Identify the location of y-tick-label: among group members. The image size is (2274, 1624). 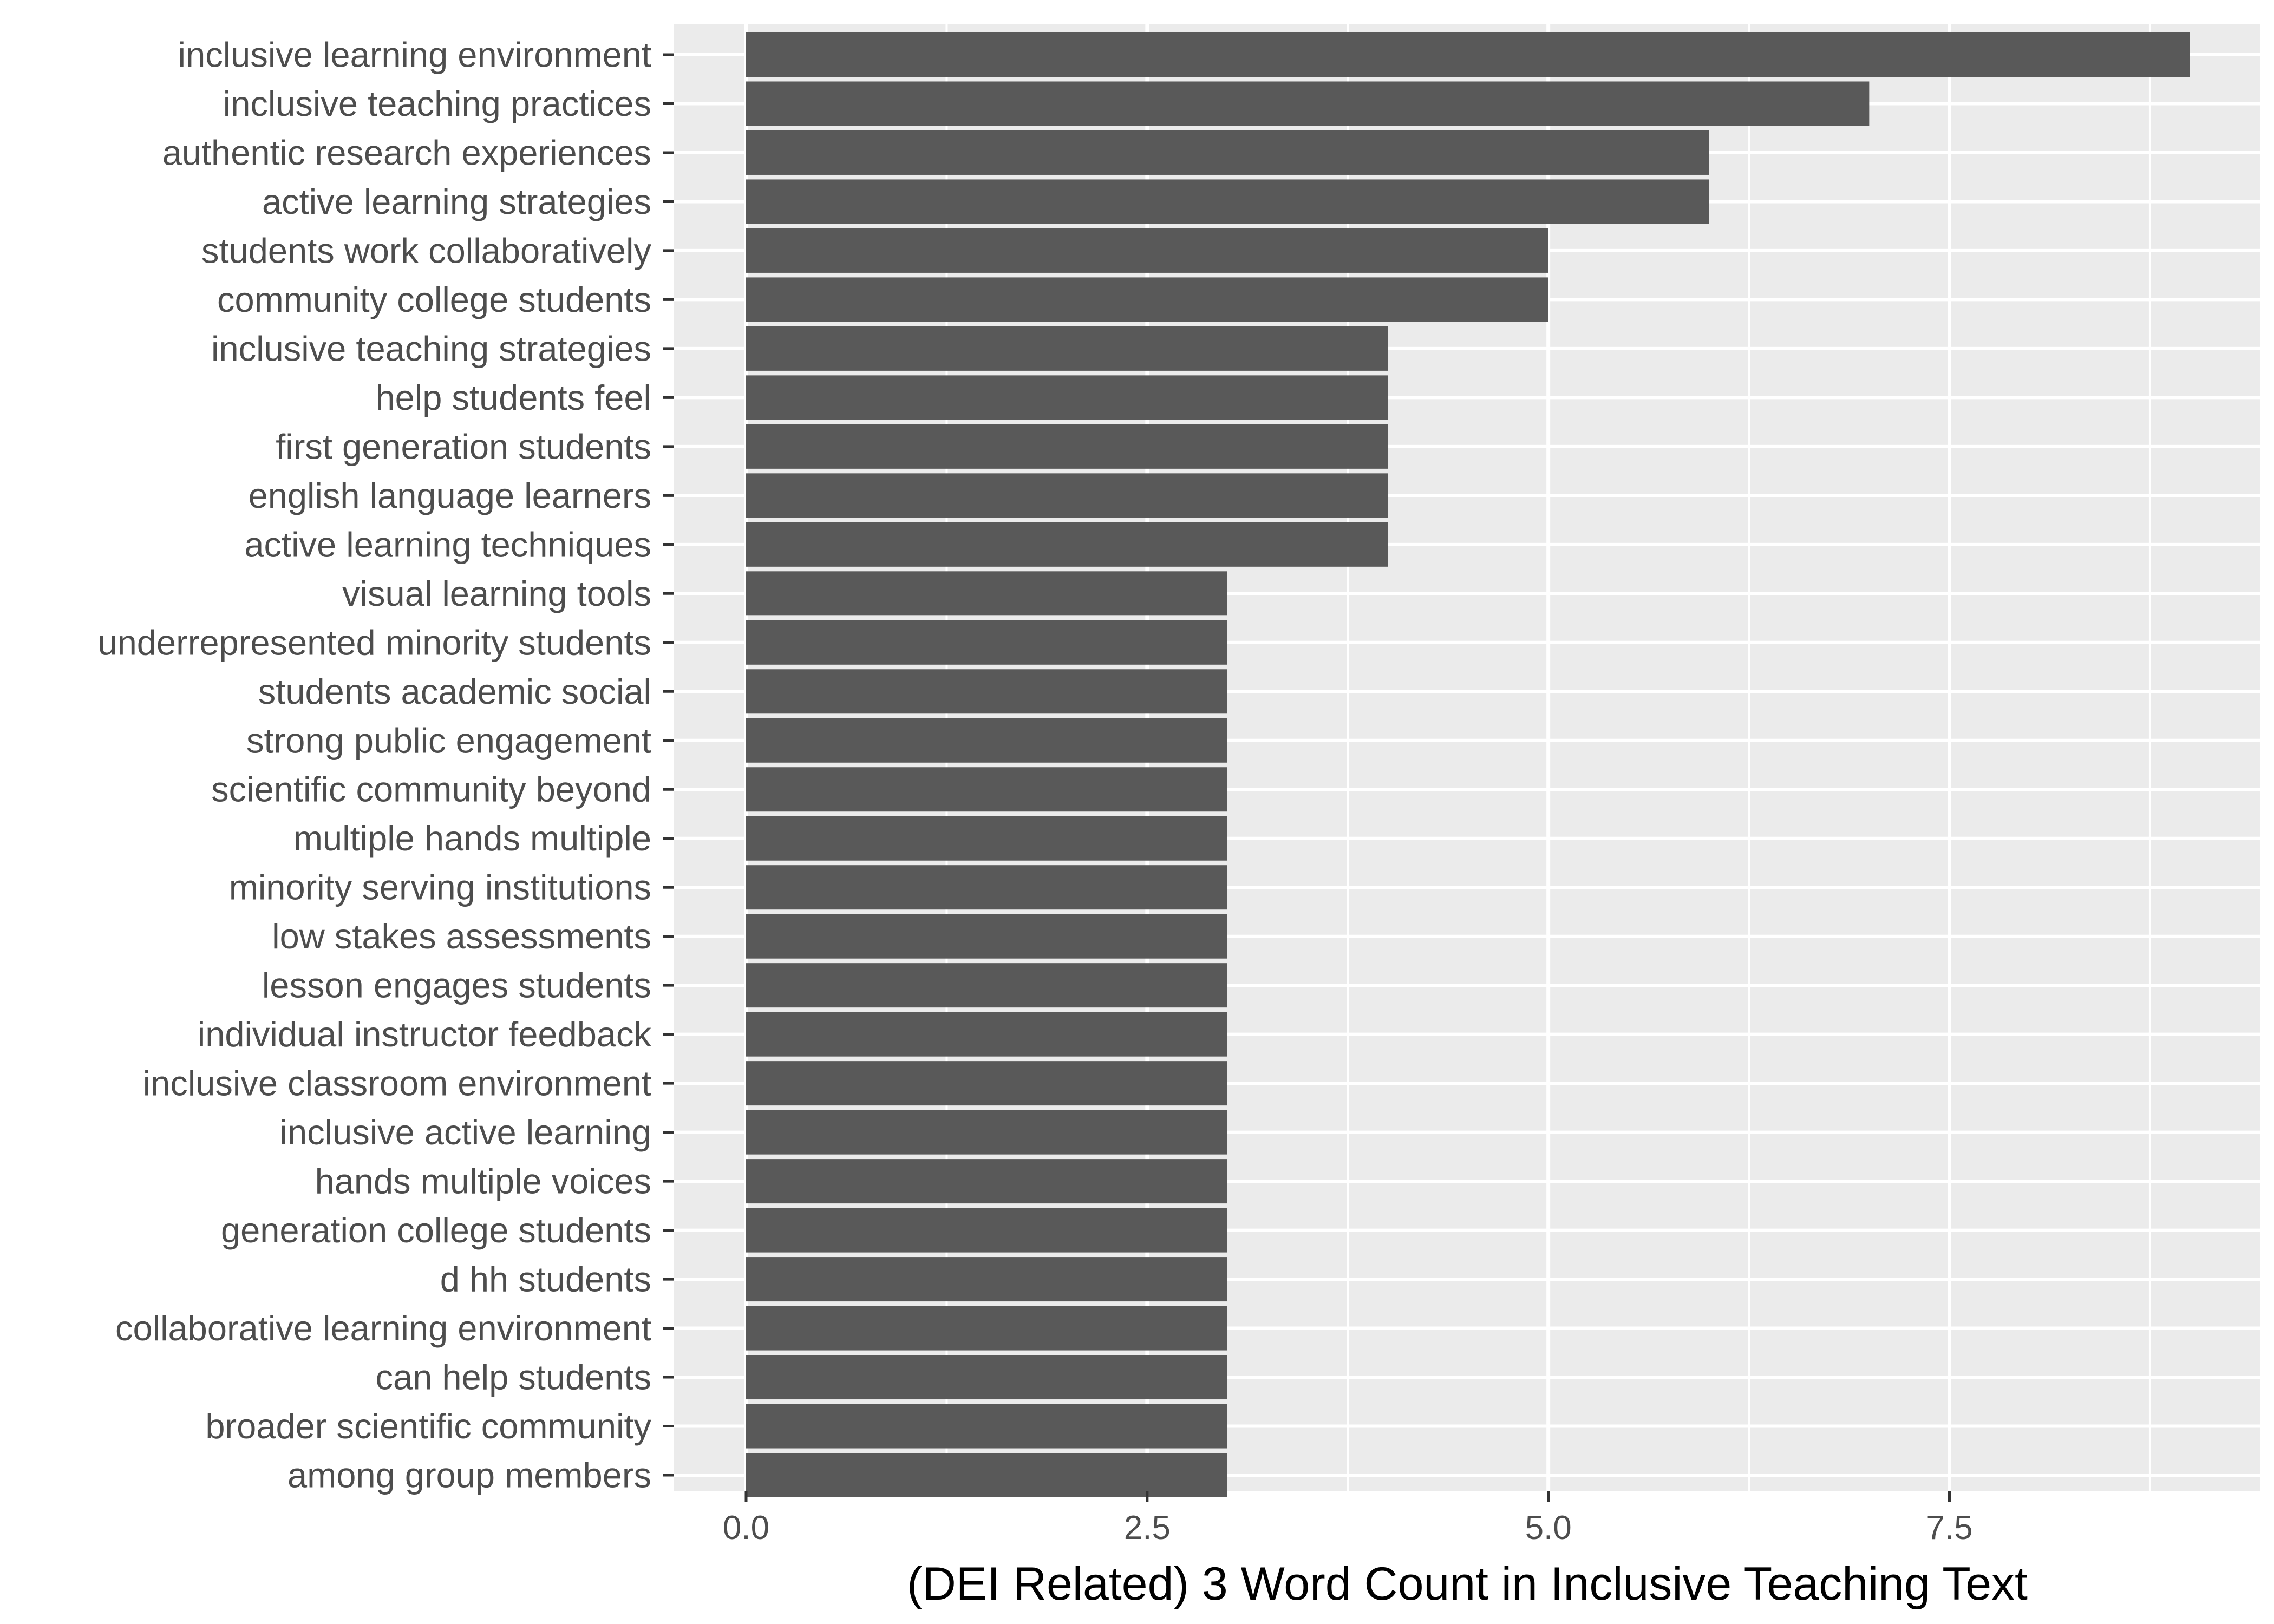
(469, 1475).